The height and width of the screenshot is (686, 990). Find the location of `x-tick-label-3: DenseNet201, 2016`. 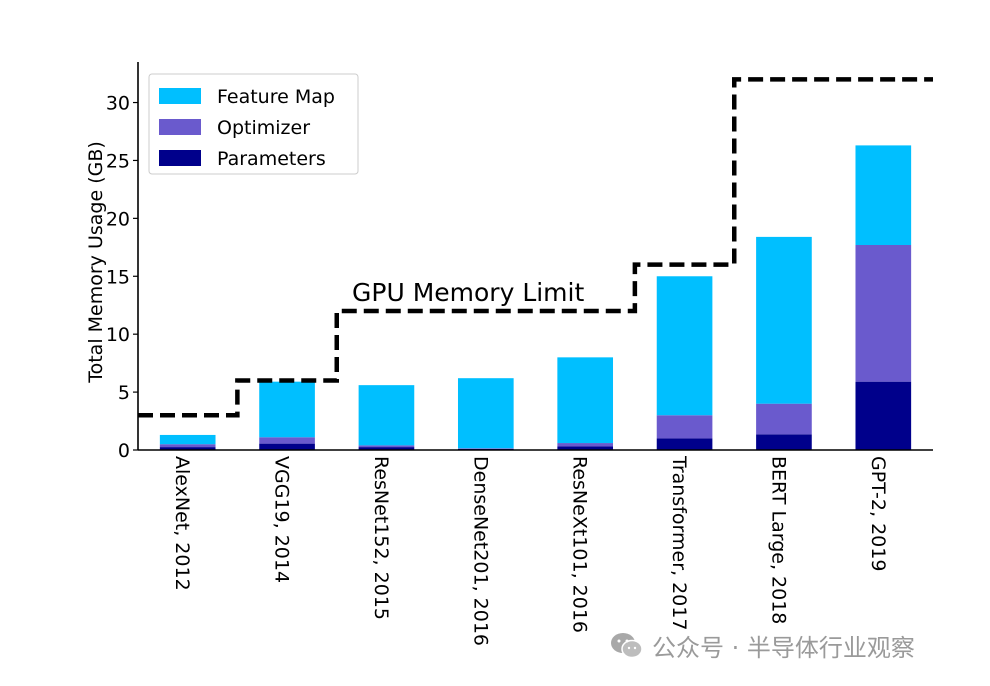

x-tick-label-3: DenseNet201, 2016 is located at coordinates (480, 551).